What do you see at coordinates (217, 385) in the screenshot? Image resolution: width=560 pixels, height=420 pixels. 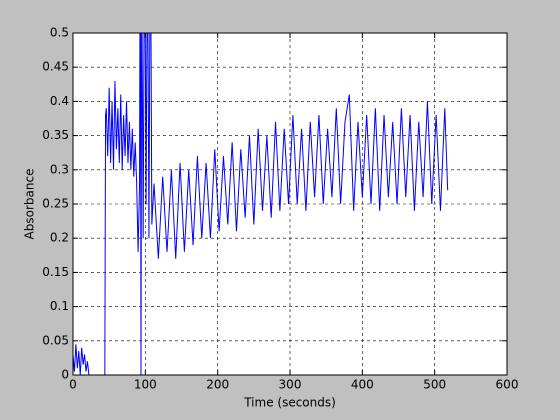 I see `x-tick-label: 200` at bounding box center [217, 385].